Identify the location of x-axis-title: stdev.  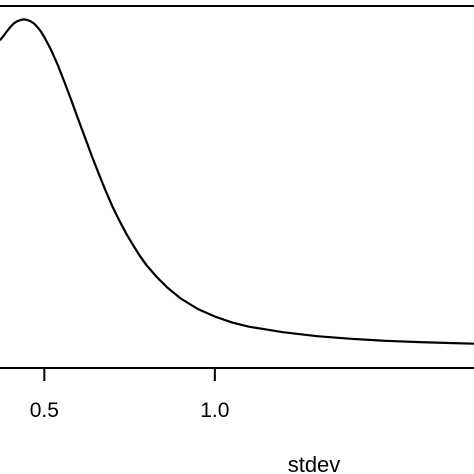
(314, 463).